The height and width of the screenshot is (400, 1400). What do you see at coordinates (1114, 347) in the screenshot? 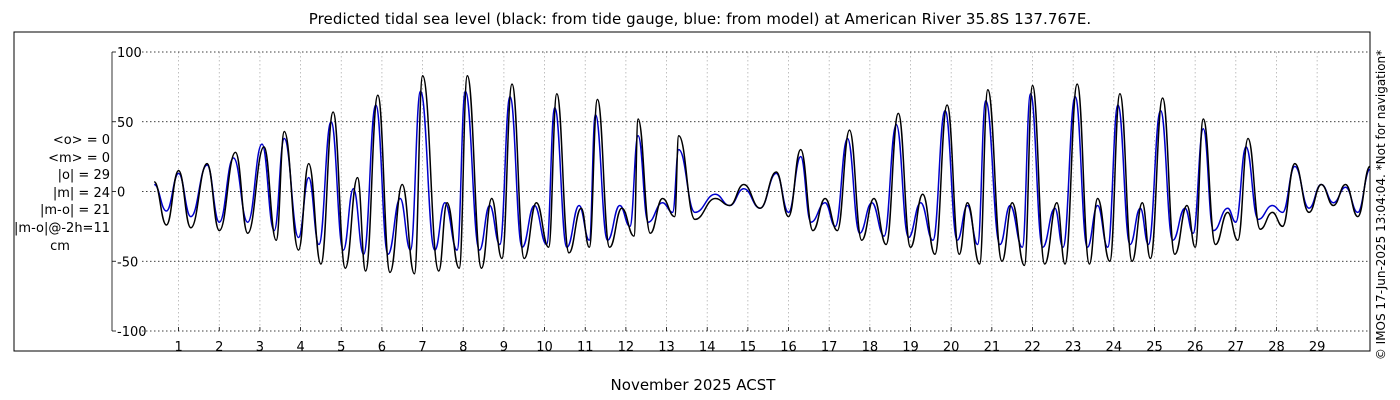
I see `x-tick-label: 24` at bounding box center [1114, 347].